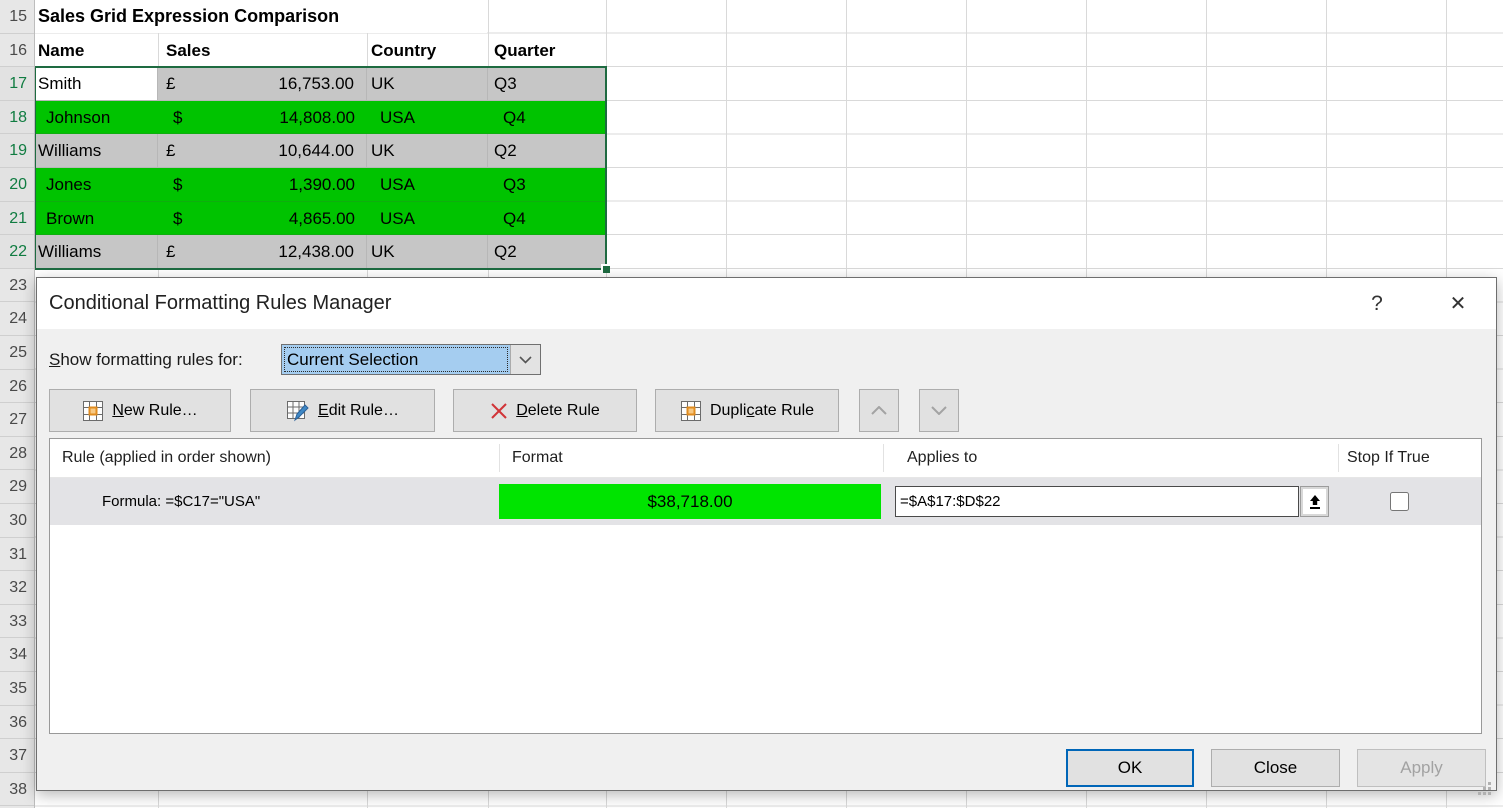 This screenshot has width=1503, height=808. What do you see at coordinates (1314, 501) in the screenshot?
I see `collapse-dialog-icon` at bounding box center [1314, 501].